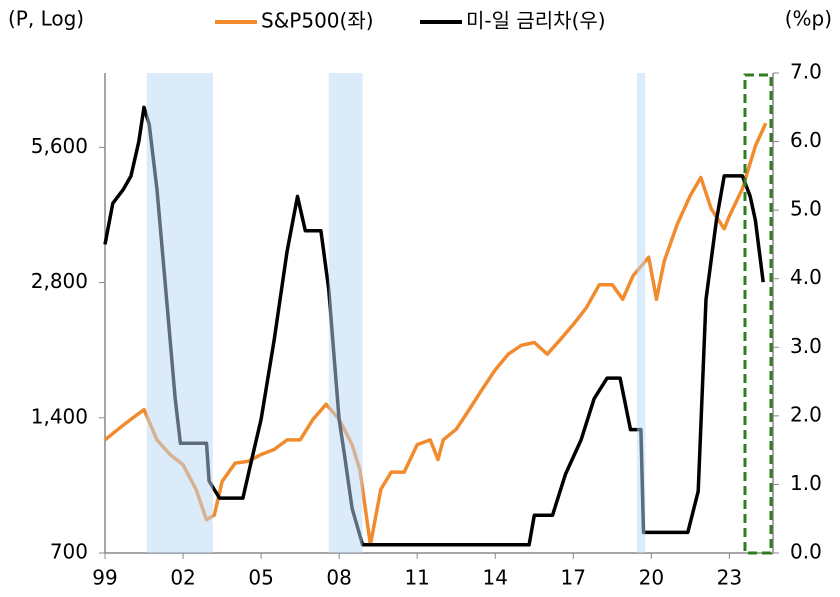  What do you see at coordinates (806, 209) in the screenshot?
I see `y2-tick-label: 5.0` at bounding box center [806, 209].